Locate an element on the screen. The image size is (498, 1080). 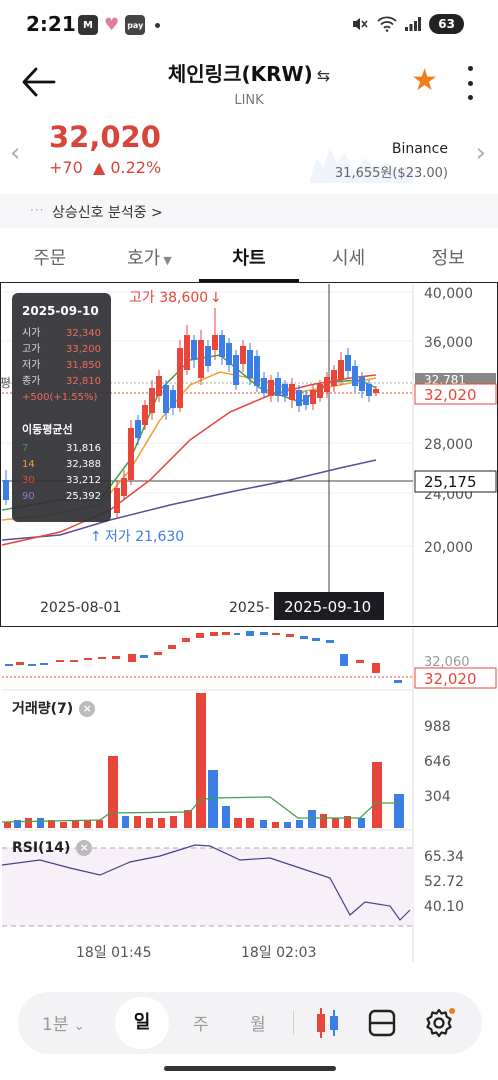
notification-dot-icon is located at coordinates (158, 25).